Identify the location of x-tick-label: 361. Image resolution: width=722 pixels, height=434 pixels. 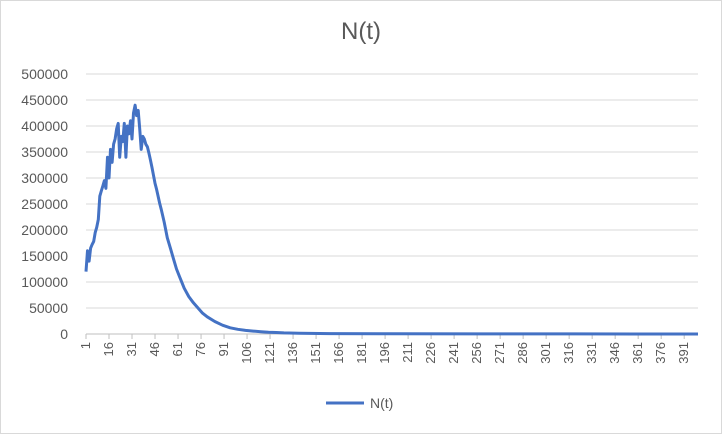
(637, 353).